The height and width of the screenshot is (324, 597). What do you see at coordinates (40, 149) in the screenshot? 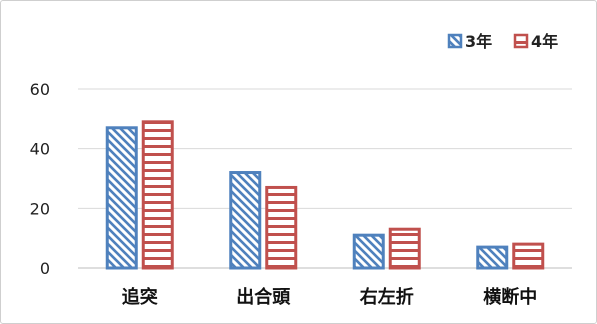
I see `y-tick-label: 40` at bounding box center [40, 149].